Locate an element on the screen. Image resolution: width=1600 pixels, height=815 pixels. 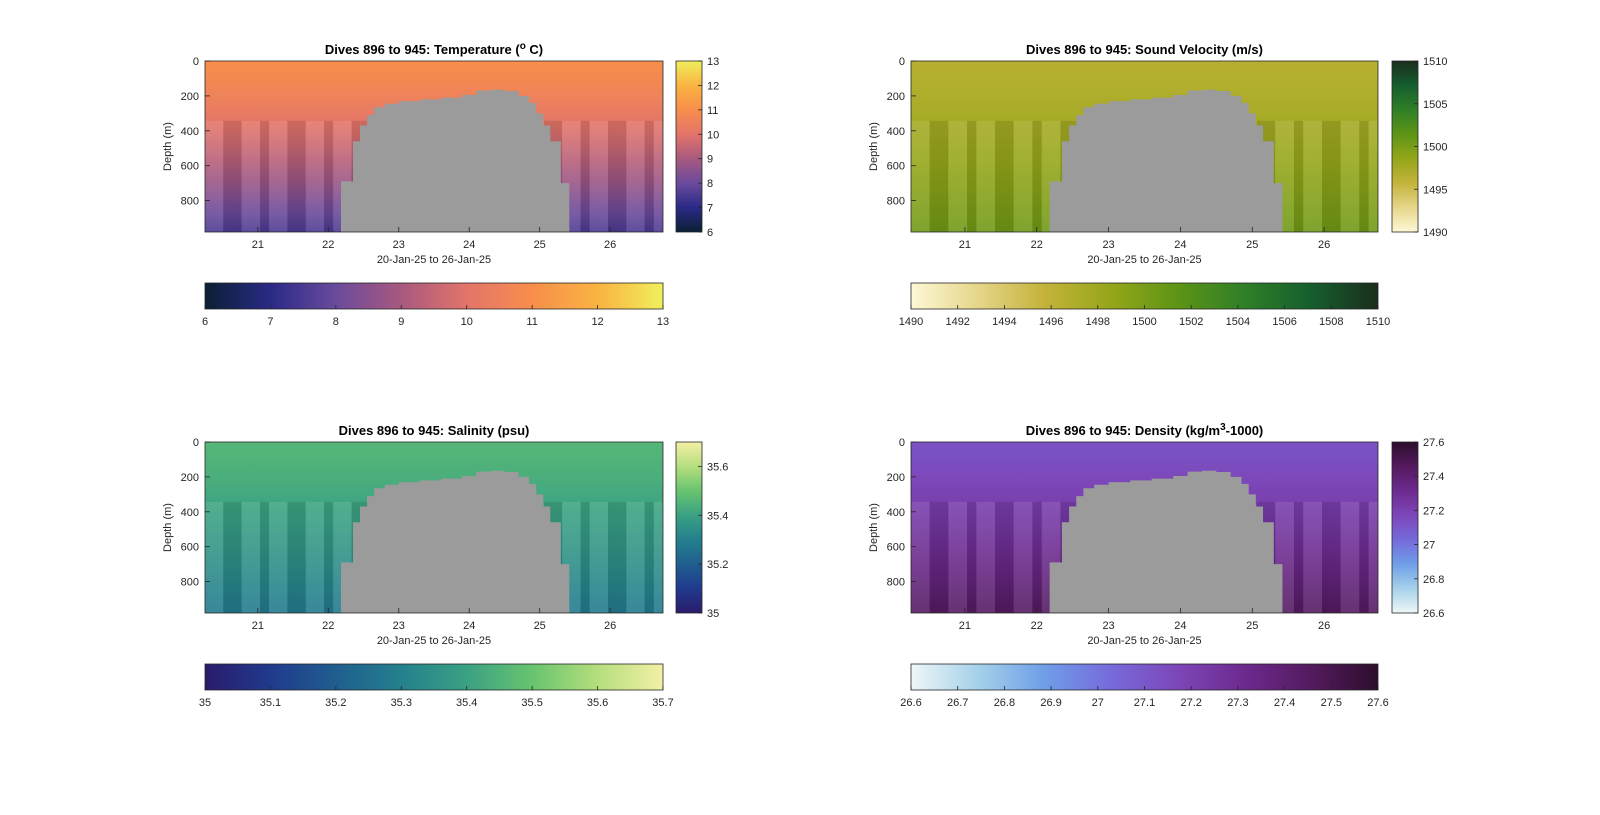
colorbar-side-label: 10 is located at coordinates (713, 135).